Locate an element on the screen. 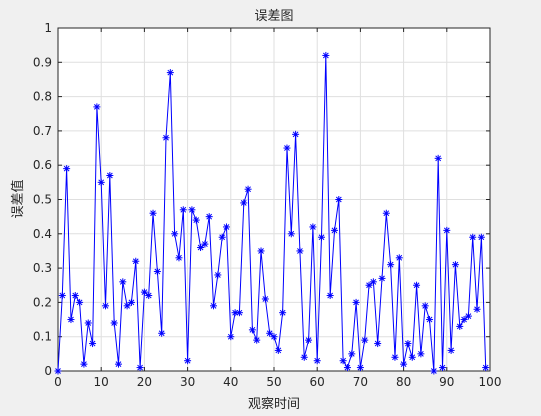 This screenshot has width=541, height=416. x-tick-label: 0 is located at coordinates (58, 382).